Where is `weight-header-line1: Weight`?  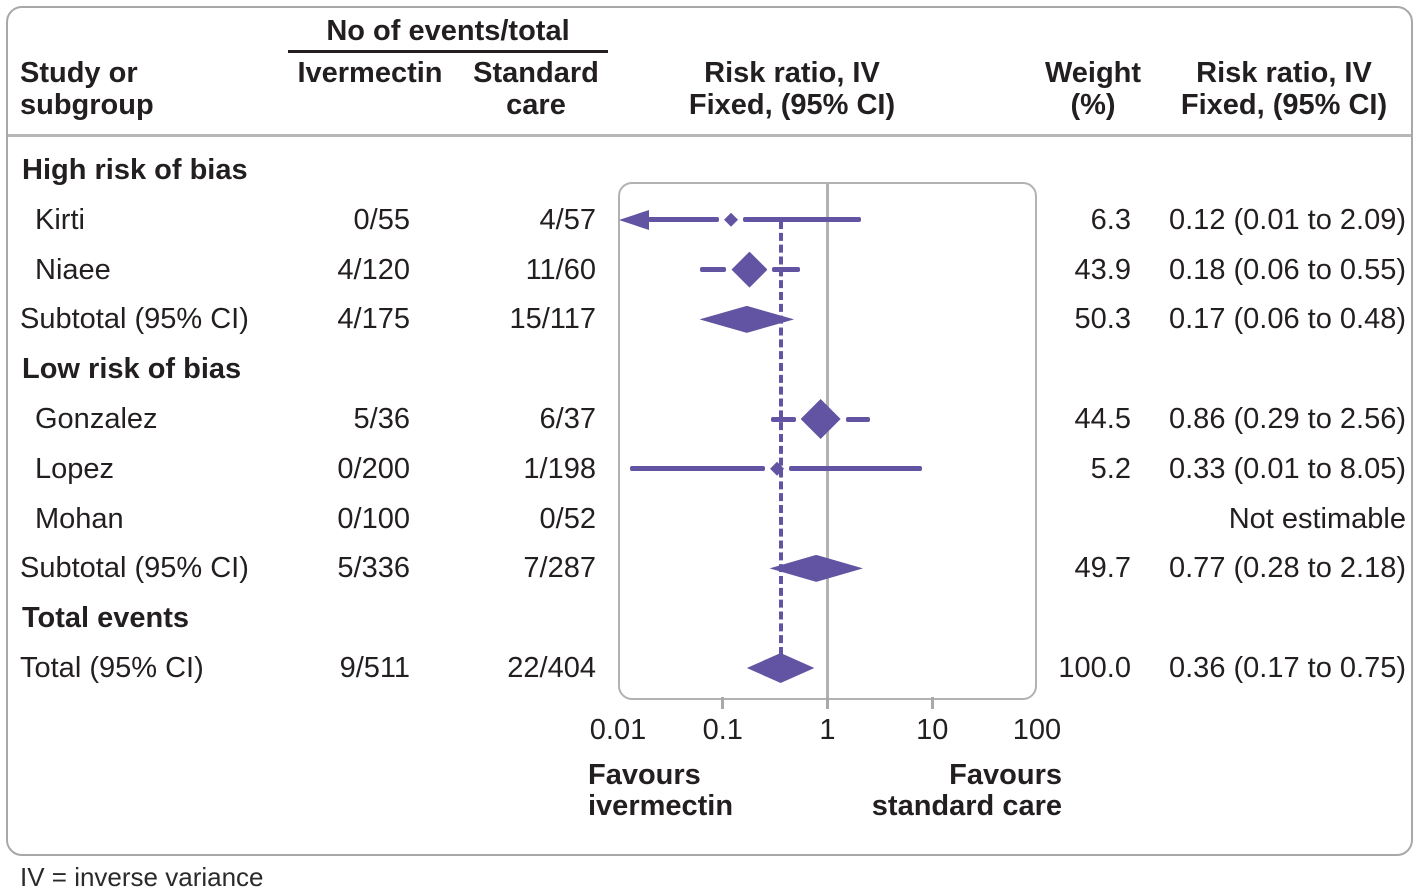
weight-header-line1: Weight is located at coordinates (1093, 73).